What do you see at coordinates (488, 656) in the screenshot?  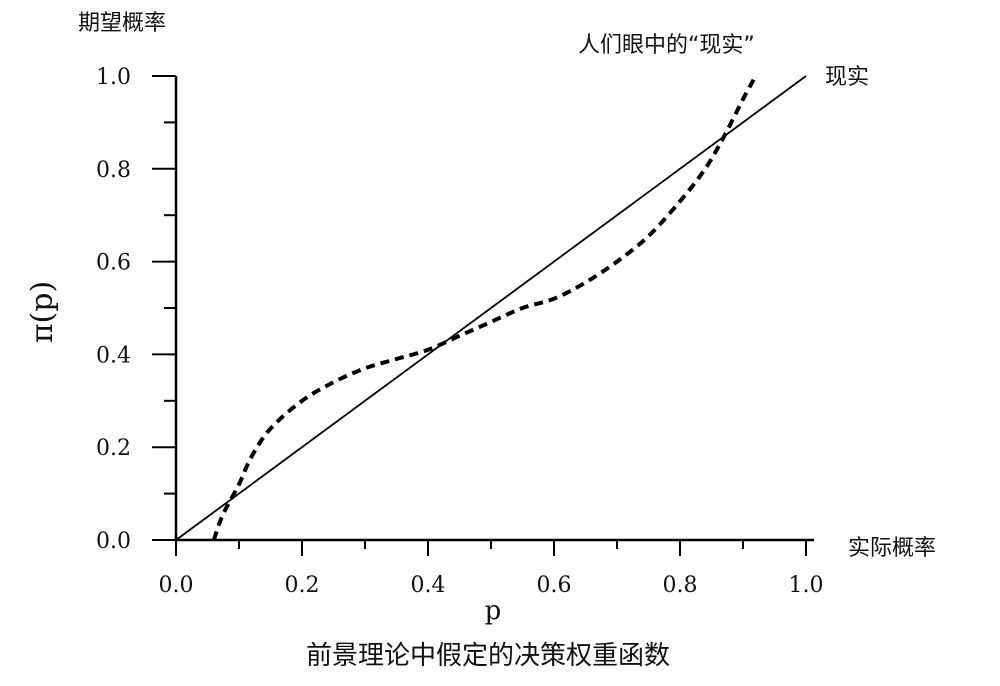 I see `chart-caption: 前景理论中假定的决策权重函数` at bounding box center [488, 656].